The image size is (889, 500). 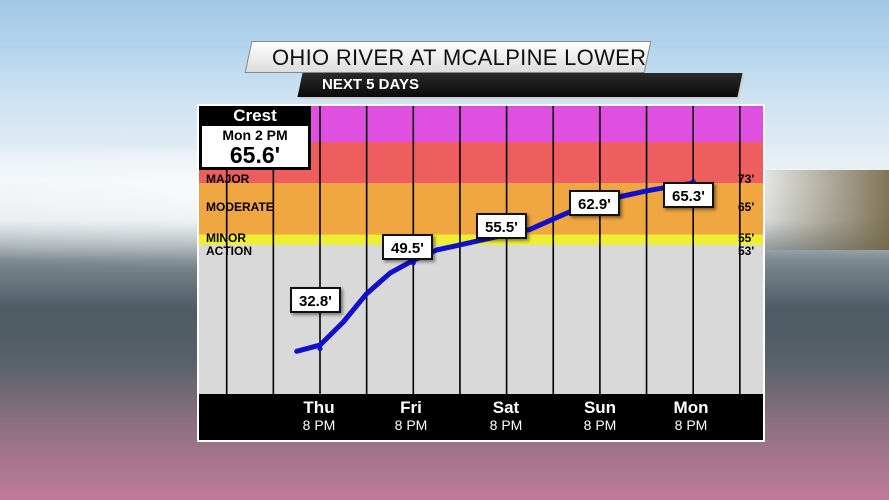 I want to click on x-tick-mon: Mon 8 PM, so click(x=691, y=415).